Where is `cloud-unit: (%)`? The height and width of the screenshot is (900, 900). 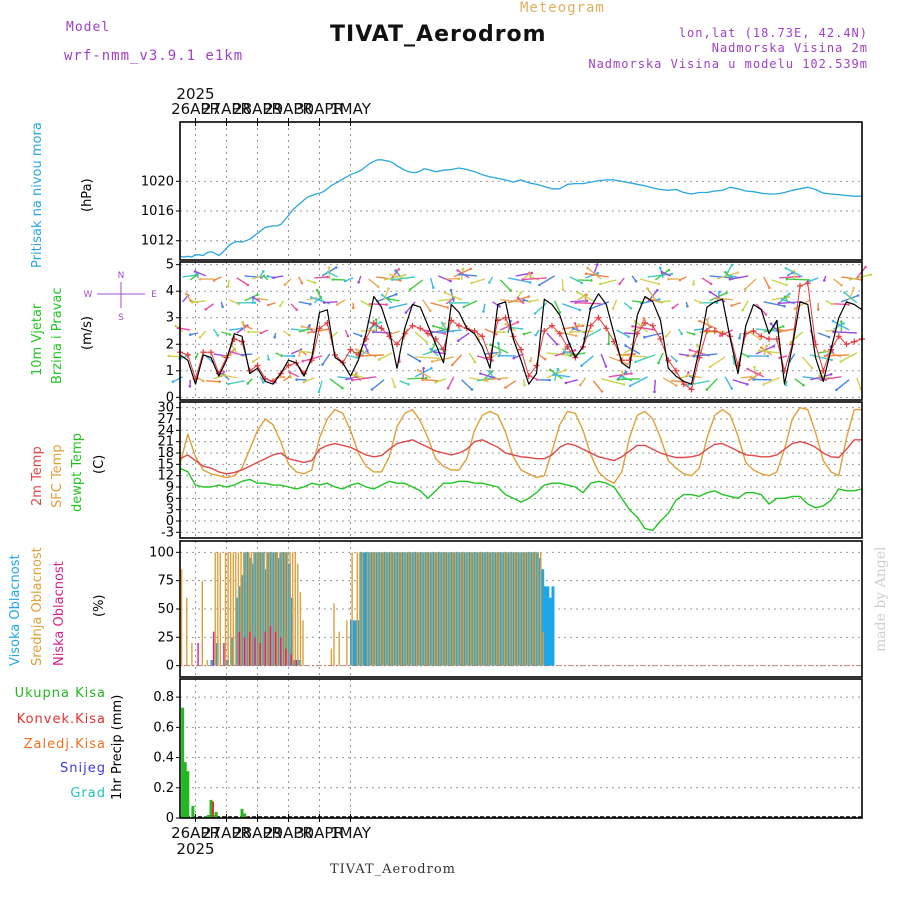
cloud-unit: (%) is located at coordinates (99, 606).